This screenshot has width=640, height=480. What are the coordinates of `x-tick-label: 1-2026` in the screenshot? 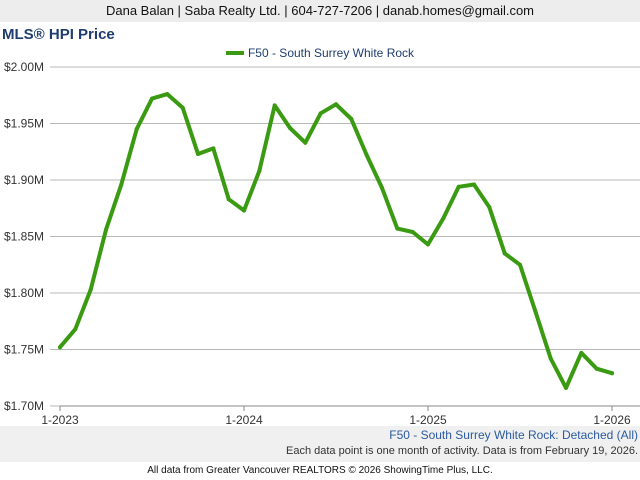 It's located at (612, 420).